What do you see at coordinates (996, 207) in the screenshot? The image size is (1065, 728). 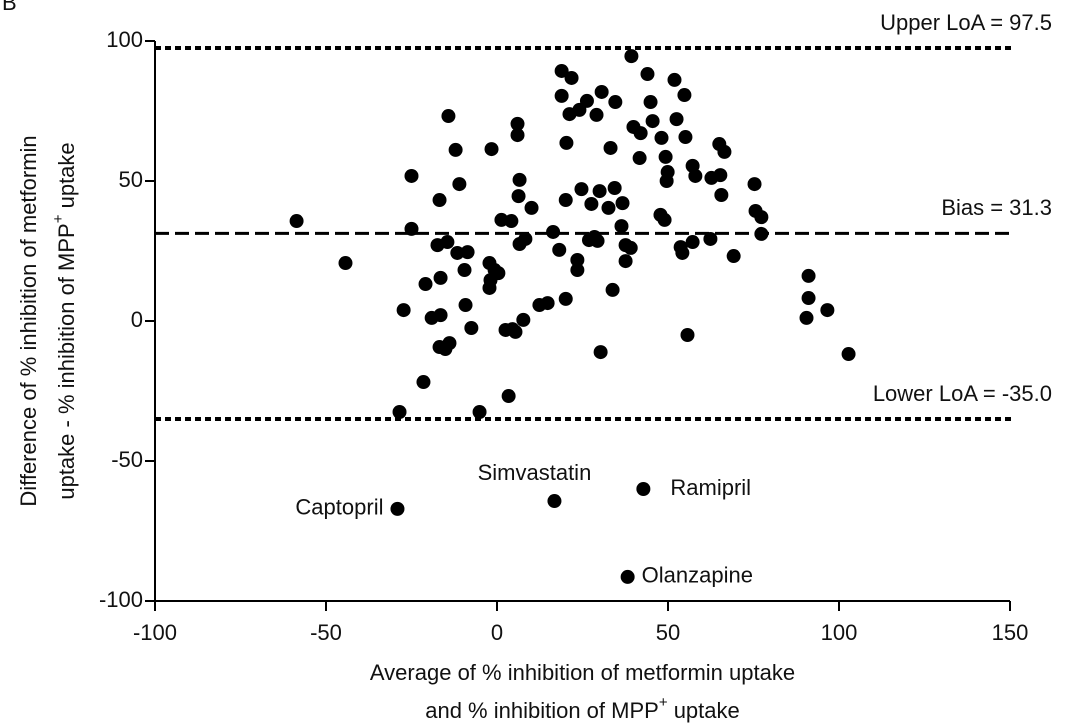 I see `reference-label: Bias = 31.3` at bounding box center [996, 207].